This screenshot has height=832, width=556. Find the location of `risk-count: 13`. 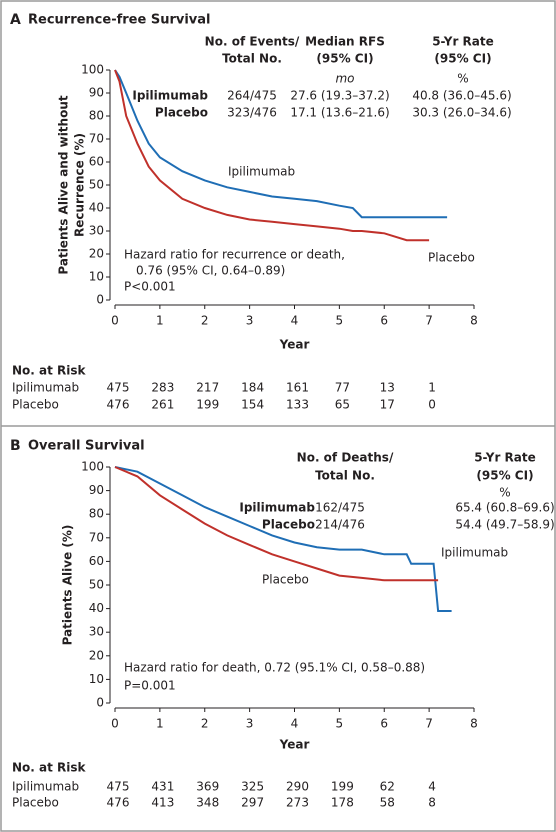

risk-count: 13 is located at coordinates (387, 388).